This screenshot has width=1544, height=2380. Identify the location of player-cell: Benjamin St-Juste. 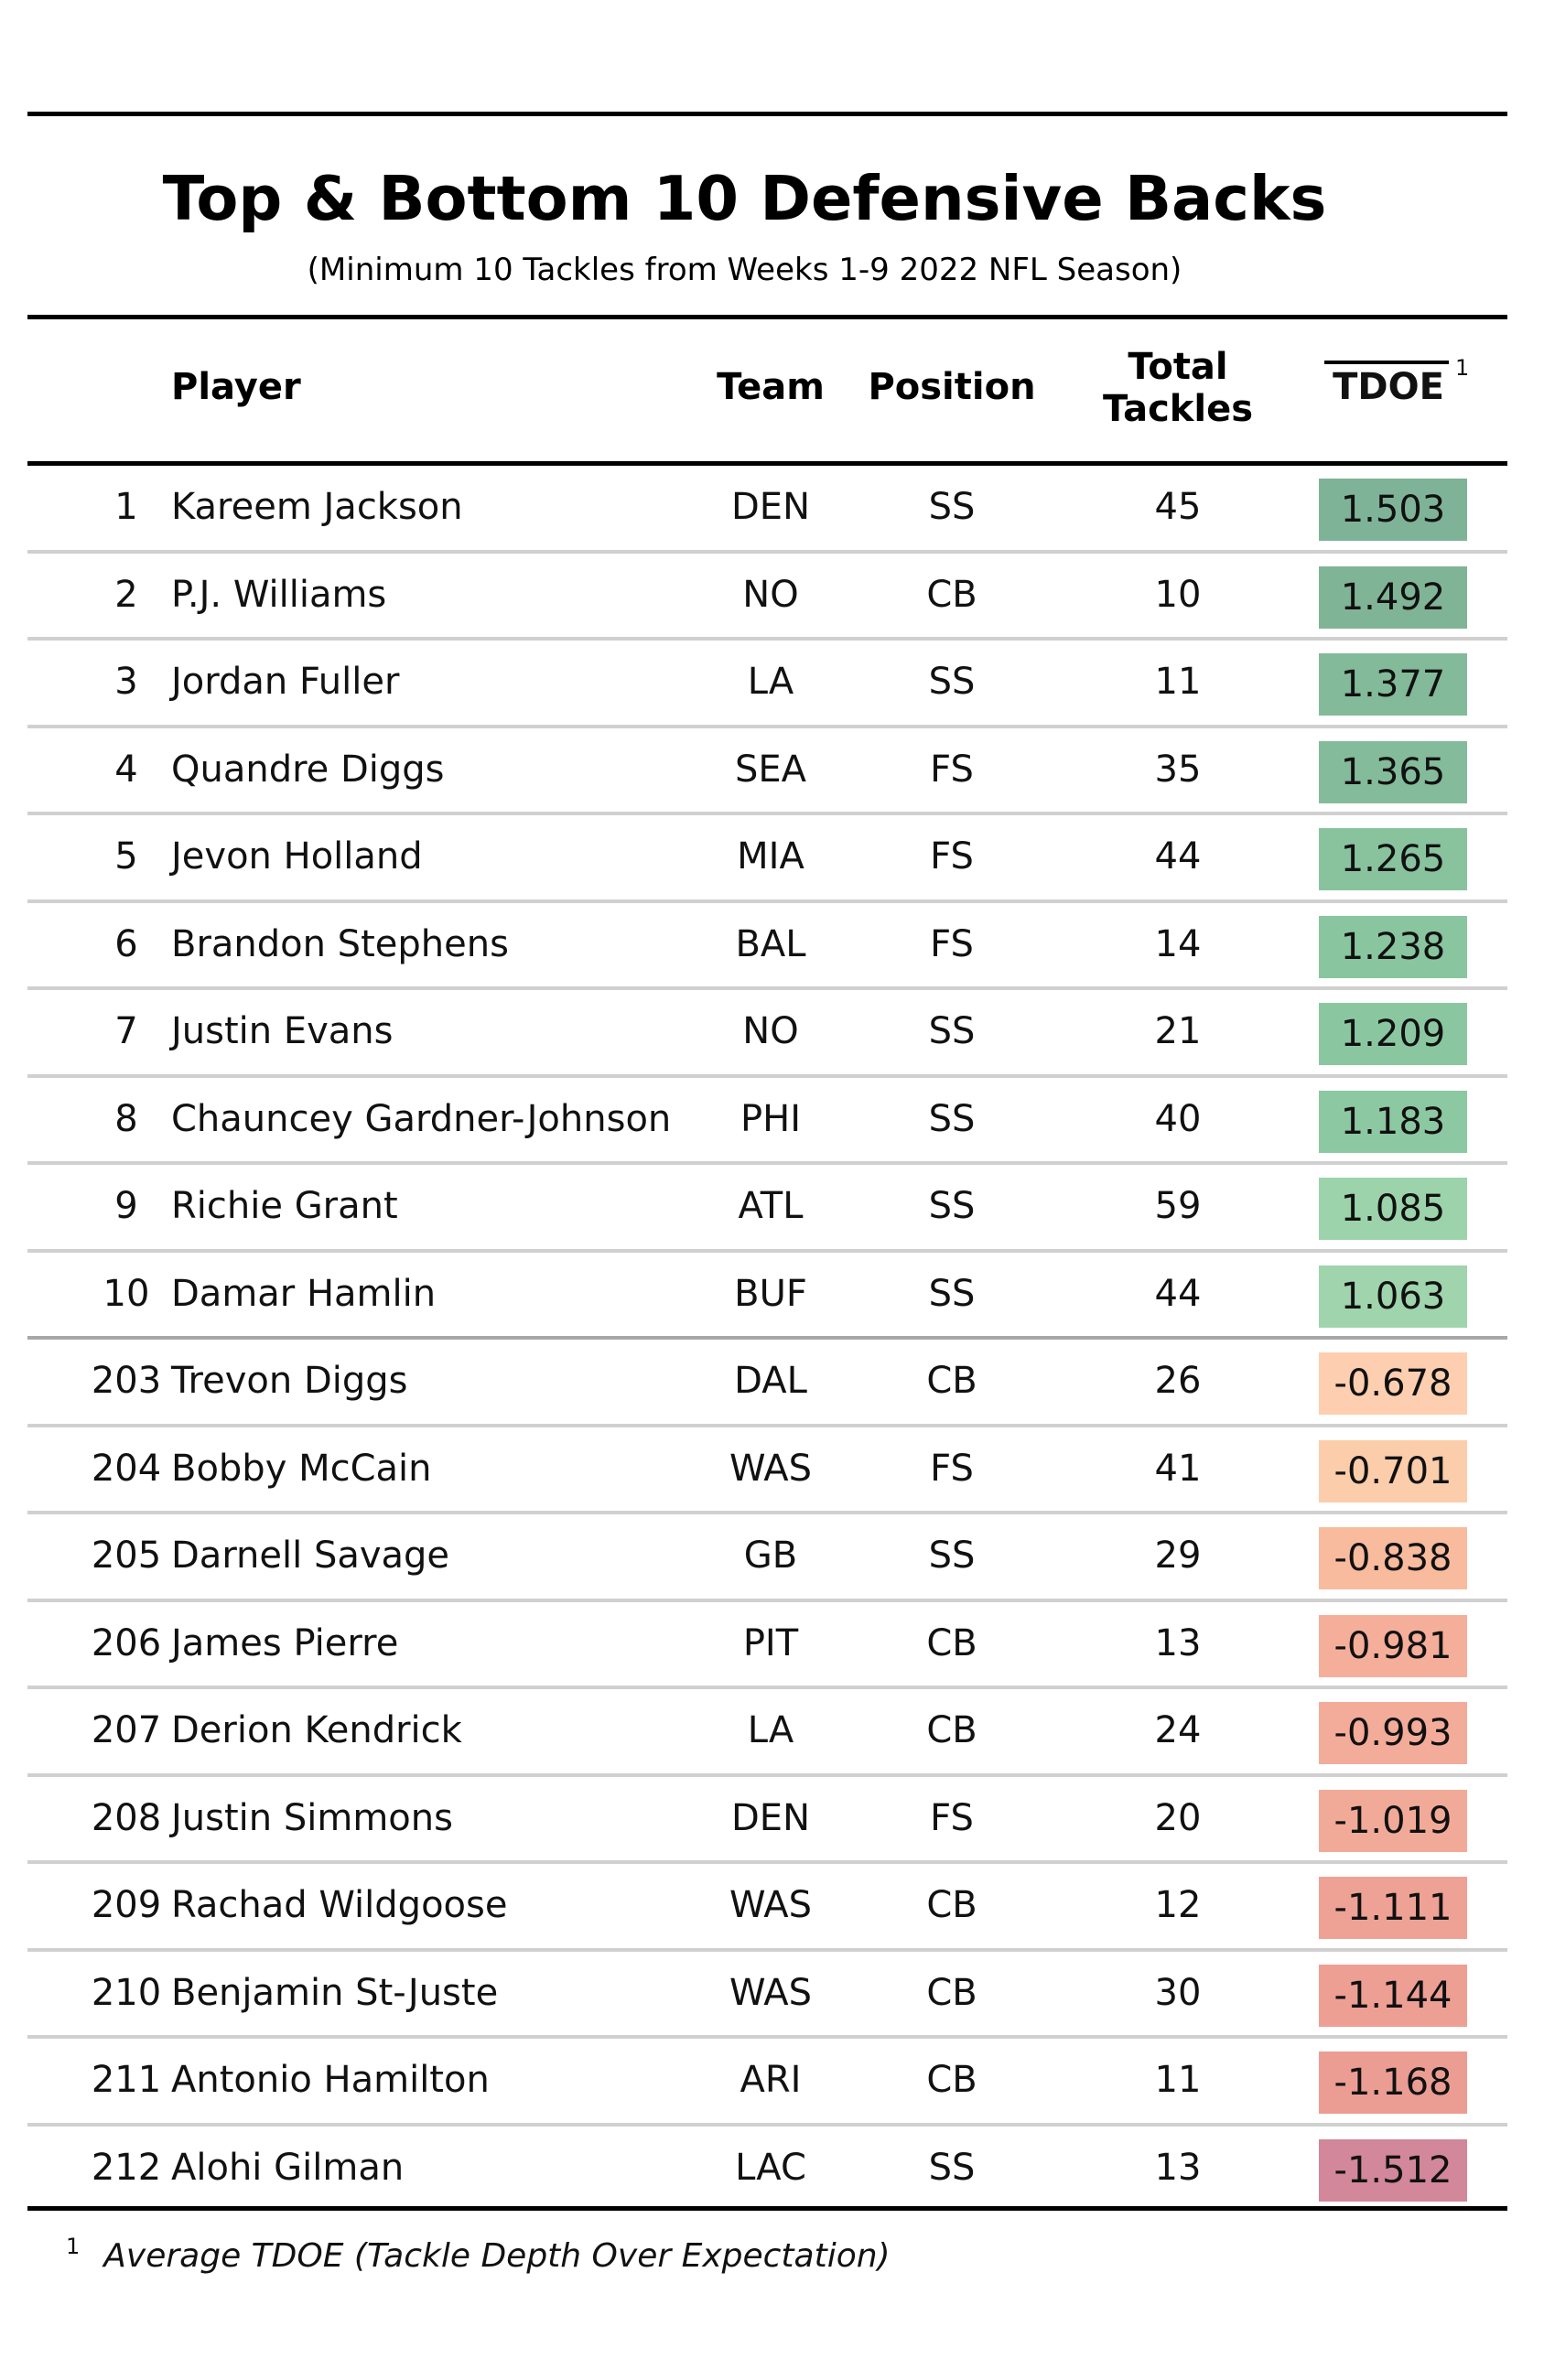
(335, 1992).